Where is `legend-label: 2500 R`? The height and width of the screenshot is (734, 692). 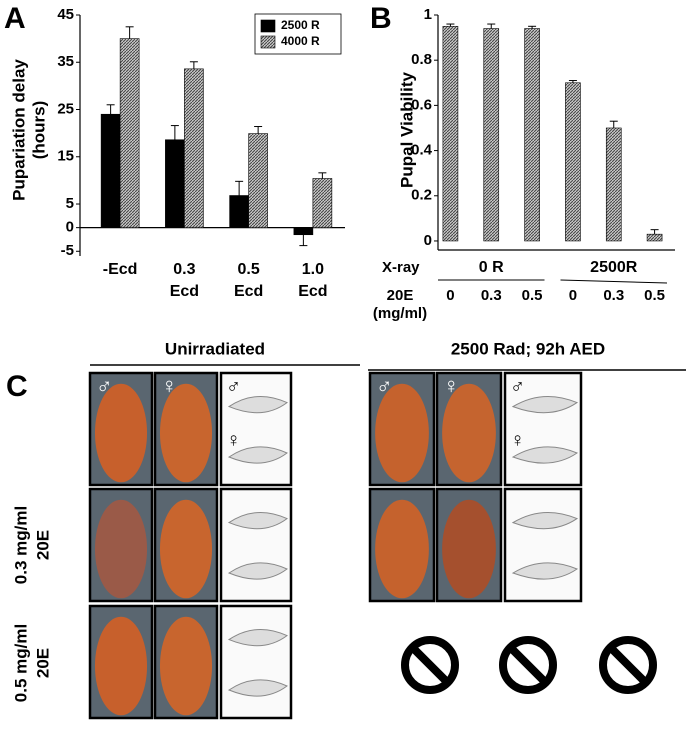
legend-label: 2500 R is located at coordinates (300, 25).